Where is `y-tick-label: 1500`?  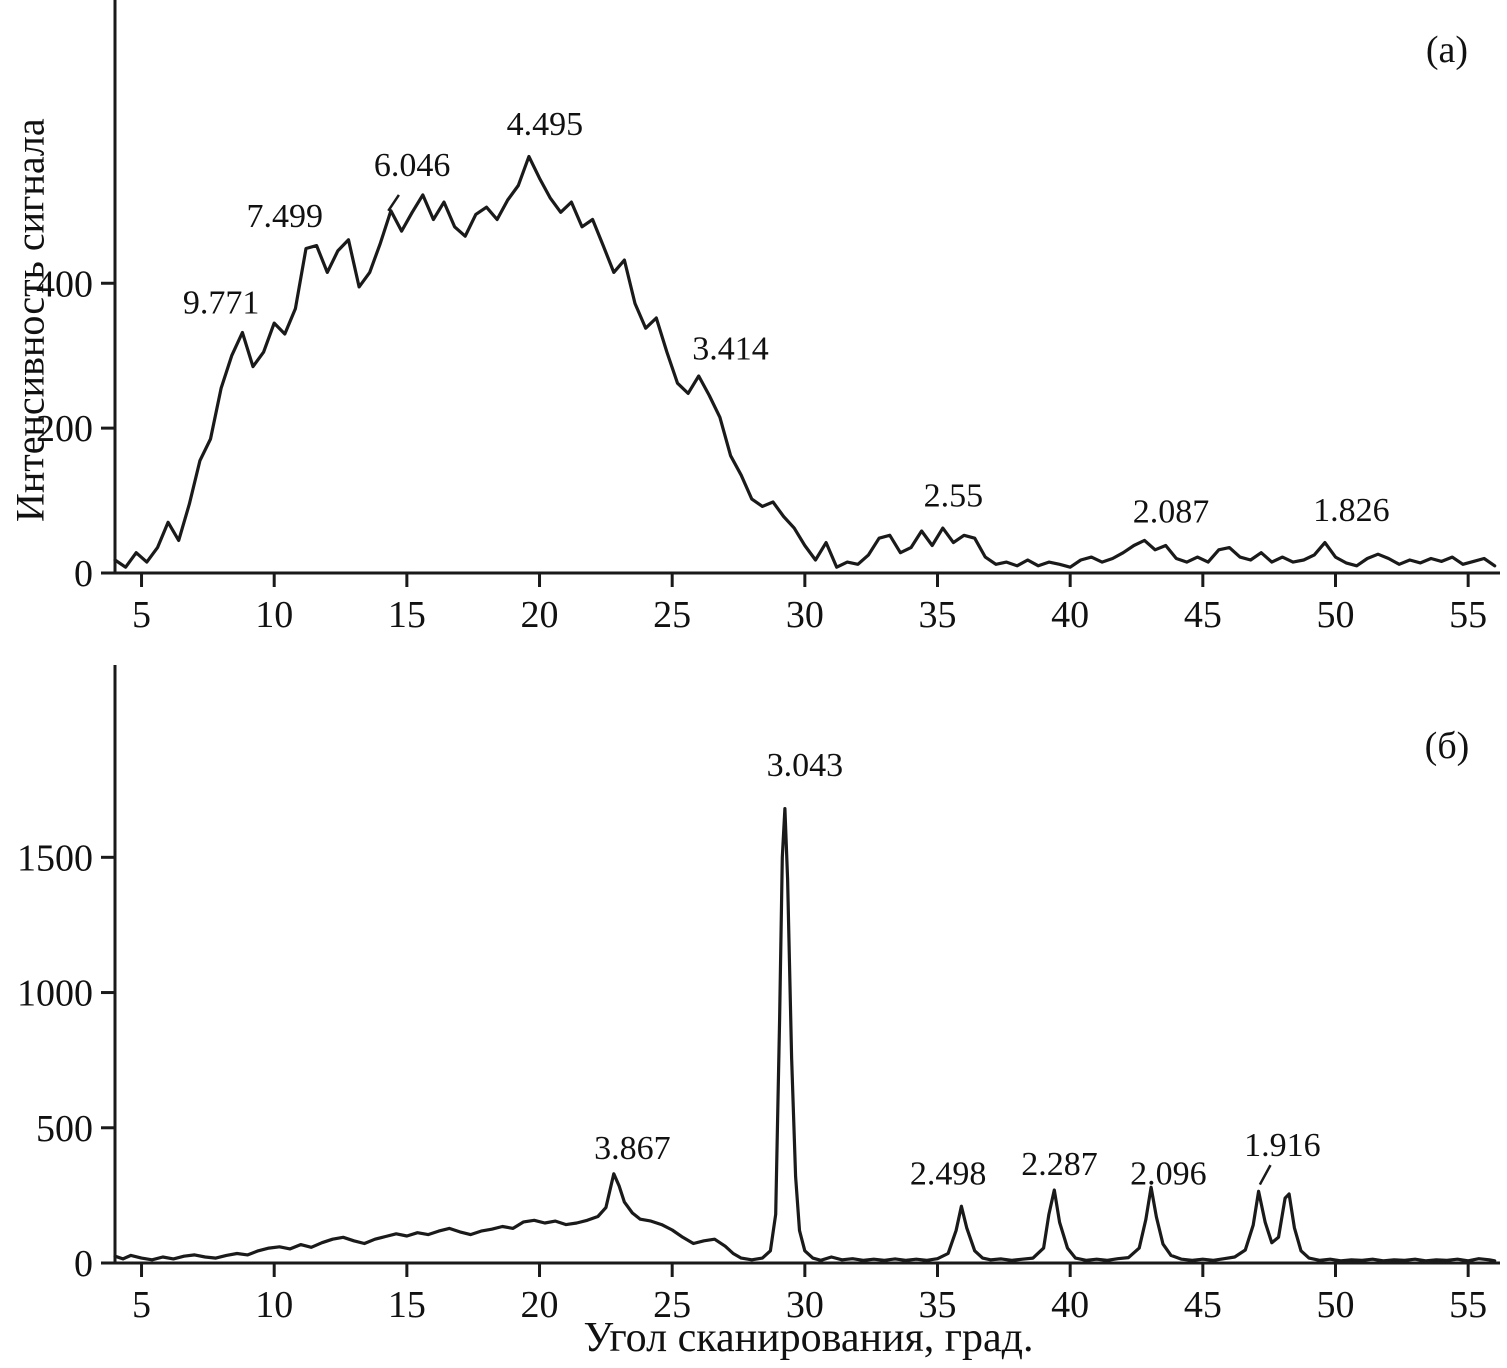
y-tick-label: 1500 is located at coordinates (55, 858).